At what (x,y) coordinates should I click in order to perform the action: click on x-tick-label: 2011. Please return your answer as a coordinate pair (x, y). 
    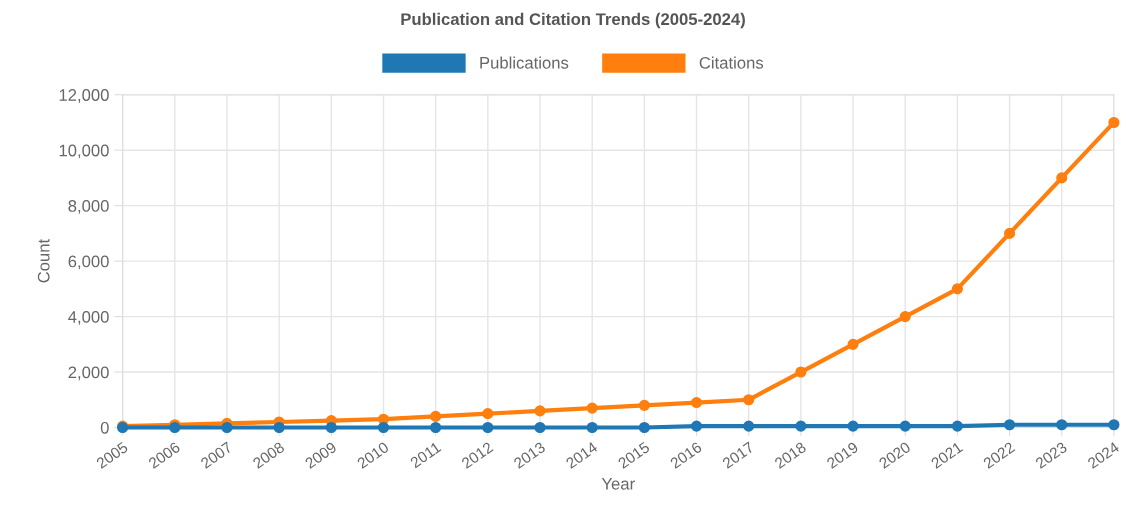
    Looking at the image, I should click on (425, 455).